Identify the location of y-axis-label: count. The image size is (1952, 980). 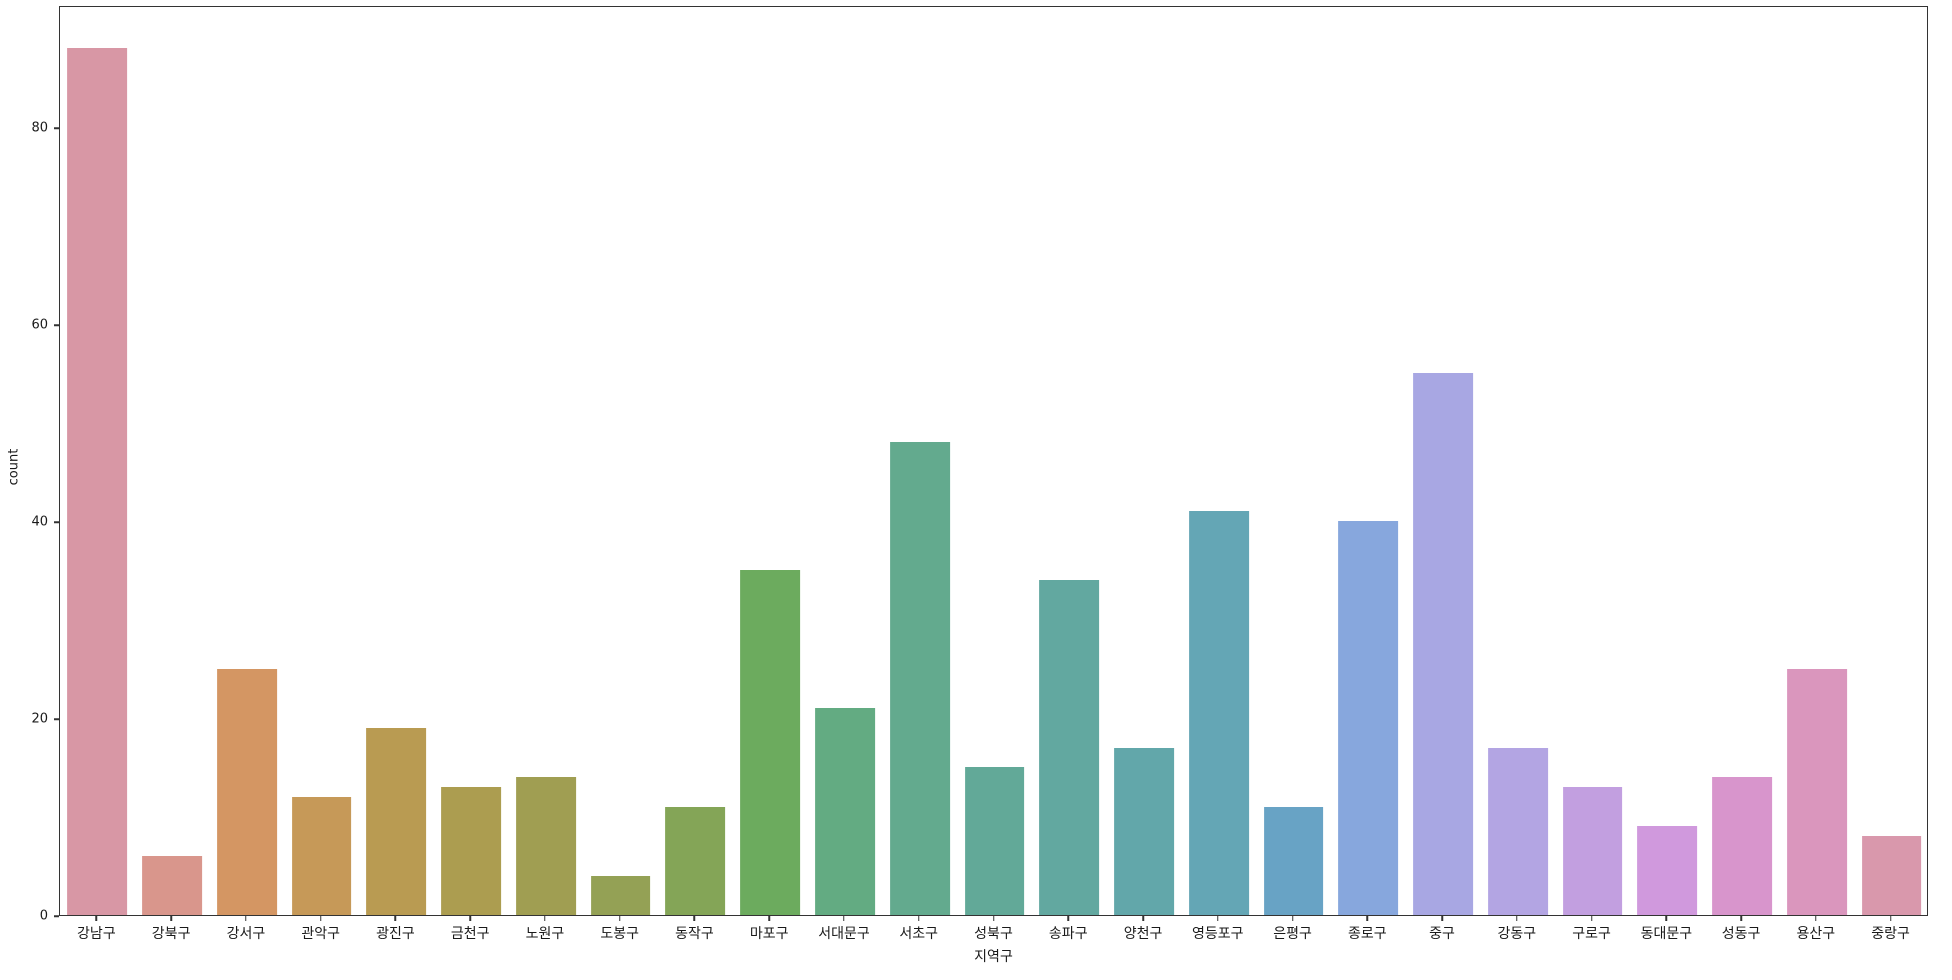
(14, 467).